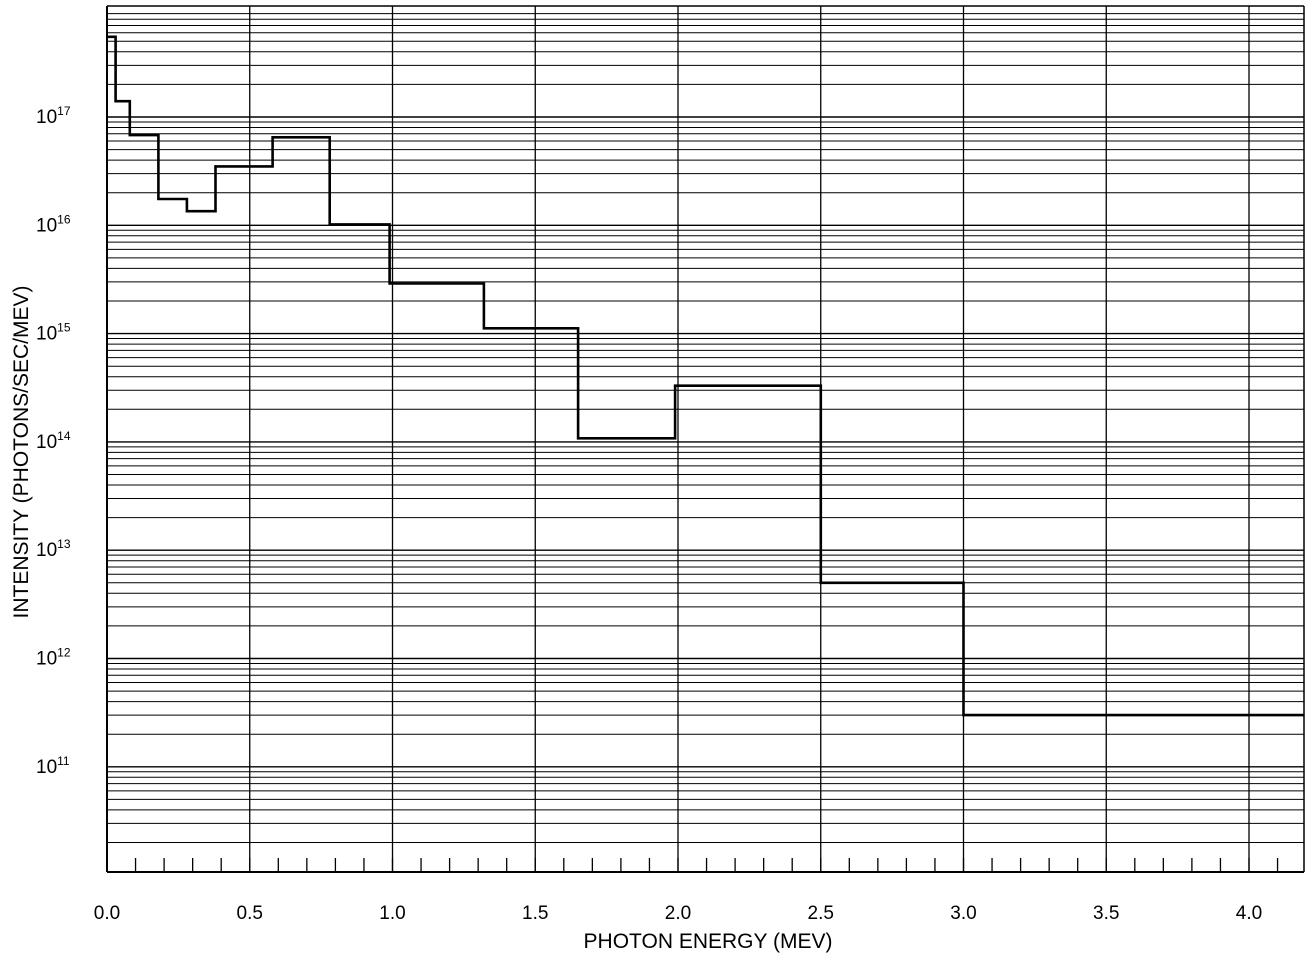  What do you see at coordinates (53, 116) in the screenshot?
I see `y-tick-label: 1017` at bounding box center [53, 116].